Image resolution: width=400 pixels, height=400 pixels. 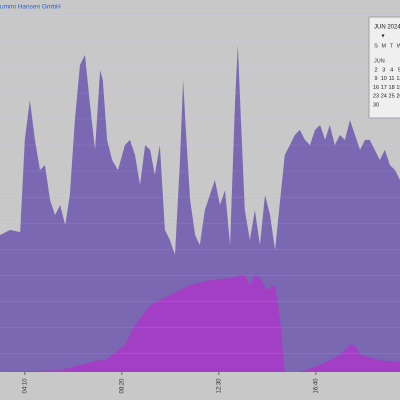 What do you see at coordinates (384, 46) in the screenshot?
I see `weekday-label: M` at bounding box center [384, 46].